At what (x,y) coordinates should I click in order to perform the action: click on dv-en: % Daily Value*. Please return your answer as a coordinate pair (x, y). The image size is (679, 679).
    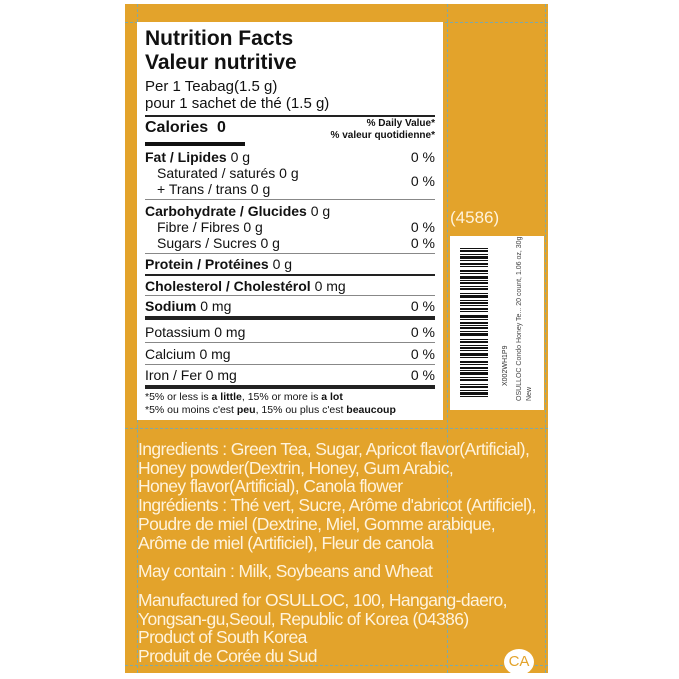
    Looking at the image, I should click on (400, 123).